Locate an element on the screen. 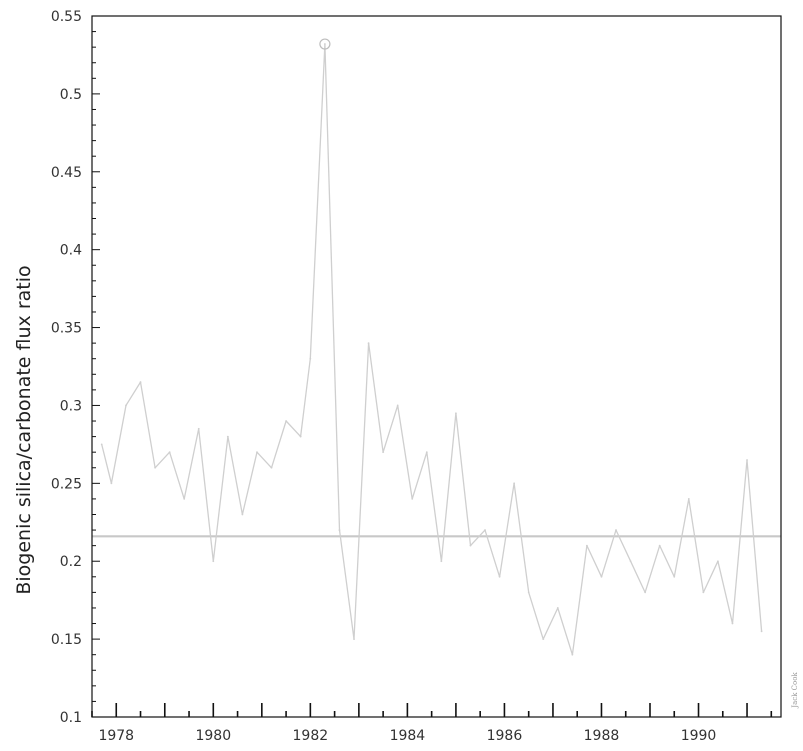 This screenshot has height=751, width=803. y-tick-label: 0.2 is located at coordinates (71, 562).